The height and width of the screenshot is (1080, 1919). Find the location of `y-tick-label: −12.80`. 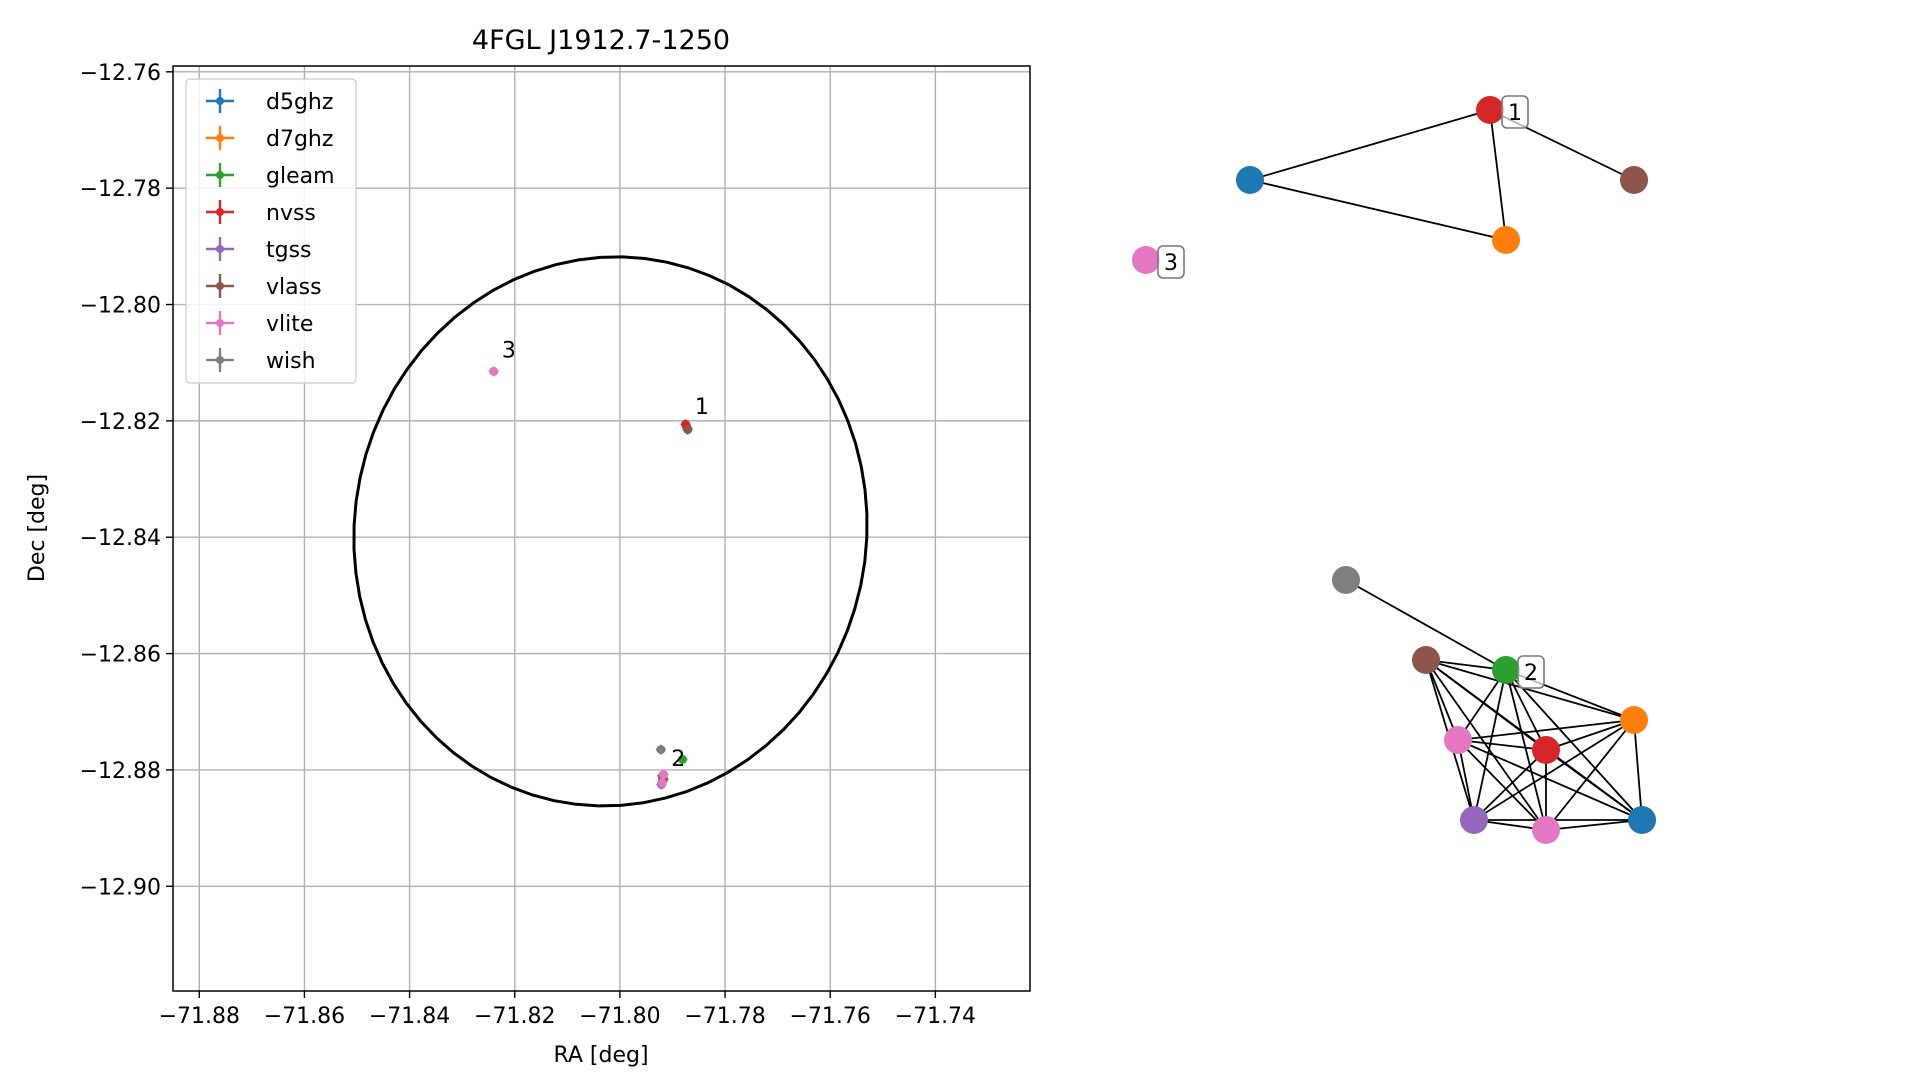

y-tick-label: −12.80 is located at coordinates (120, 306).